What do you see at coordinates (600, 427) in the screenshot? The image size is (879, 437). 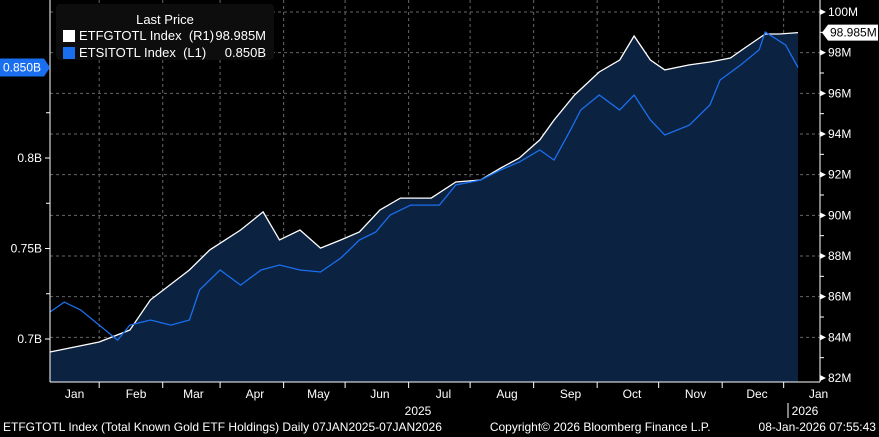 I see `footer-copyright: Copyright© 2026 Bloomberg Finance L.P.` at bounding box center [600, 427].